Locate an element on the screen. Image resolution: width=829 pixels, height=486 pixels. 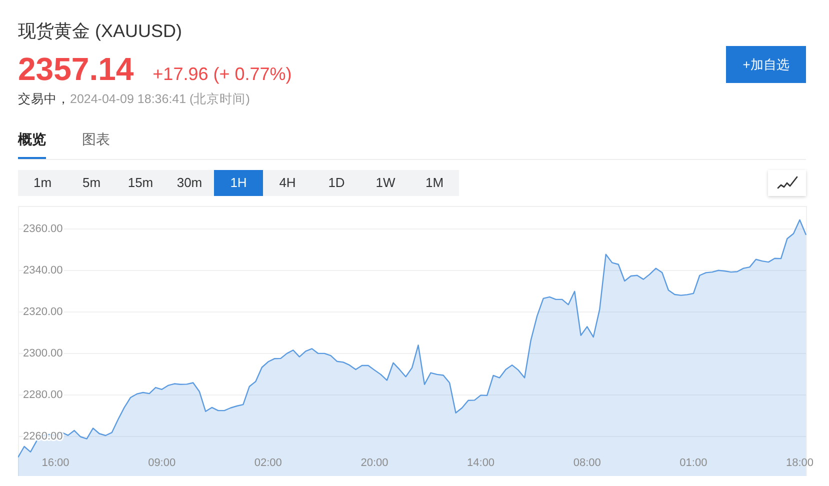
y-tick-label: 2340.00 is located at coordinates (43, 270).